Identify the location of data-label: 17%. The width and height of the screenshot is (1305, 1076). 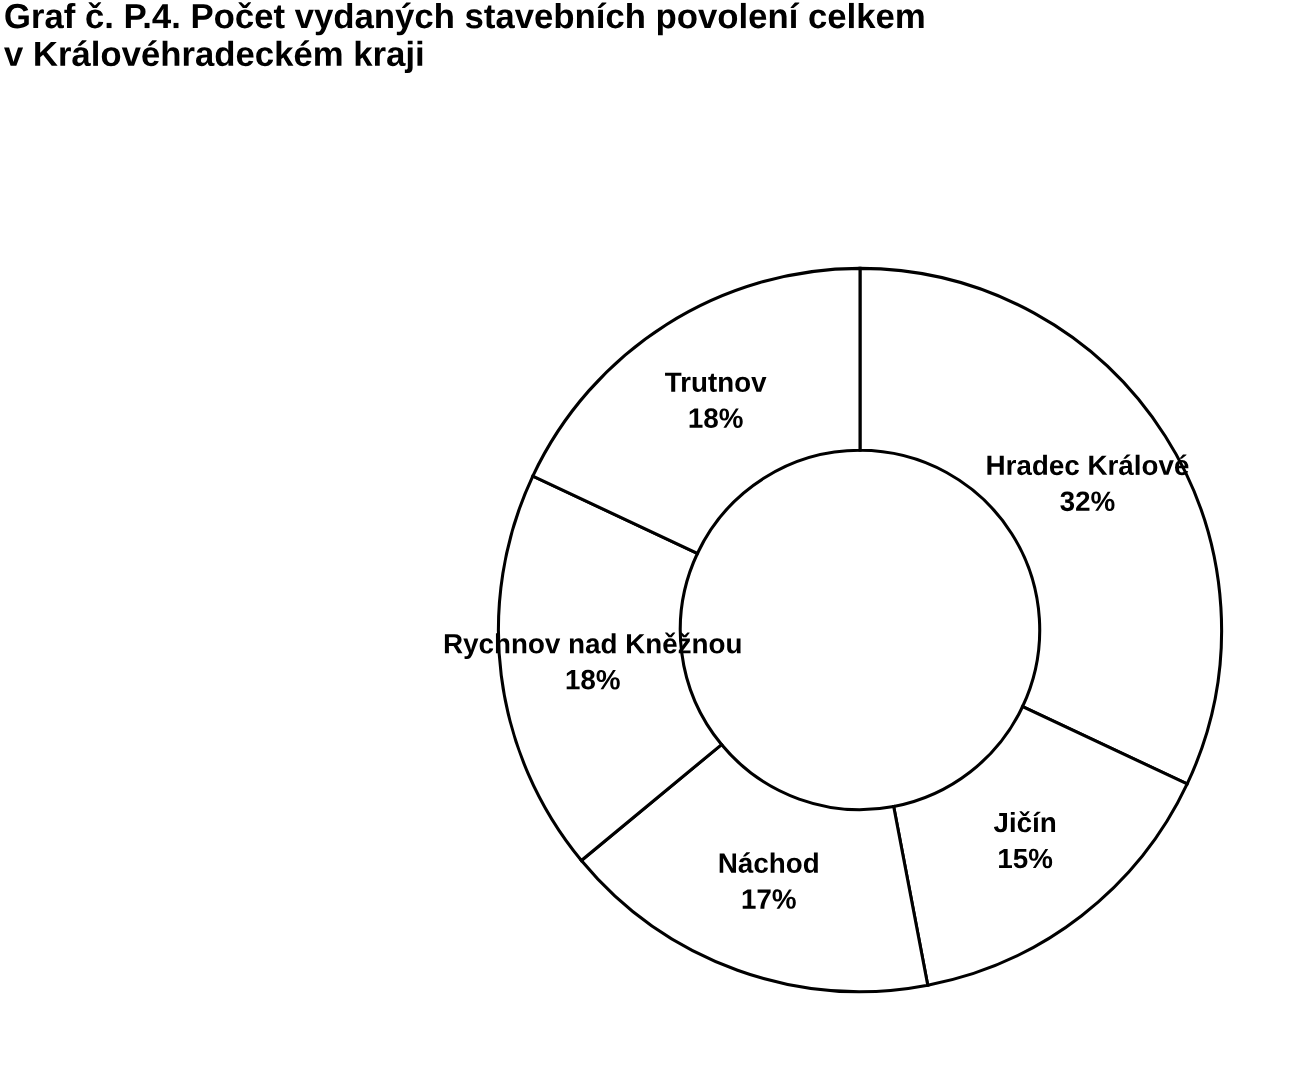
(769, 899).